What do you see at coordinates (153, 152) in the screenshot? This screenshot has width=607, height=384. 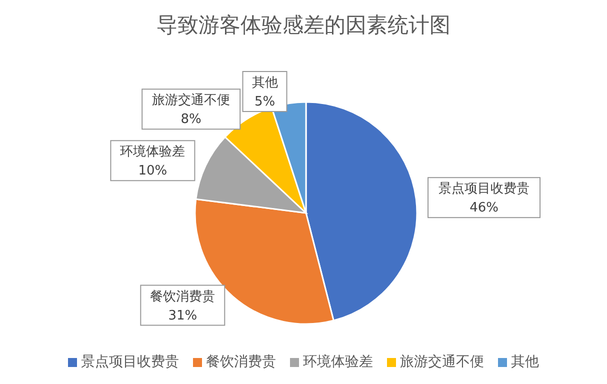 I see `slice-label: 环境体验差` at bounding box center [153, 152].